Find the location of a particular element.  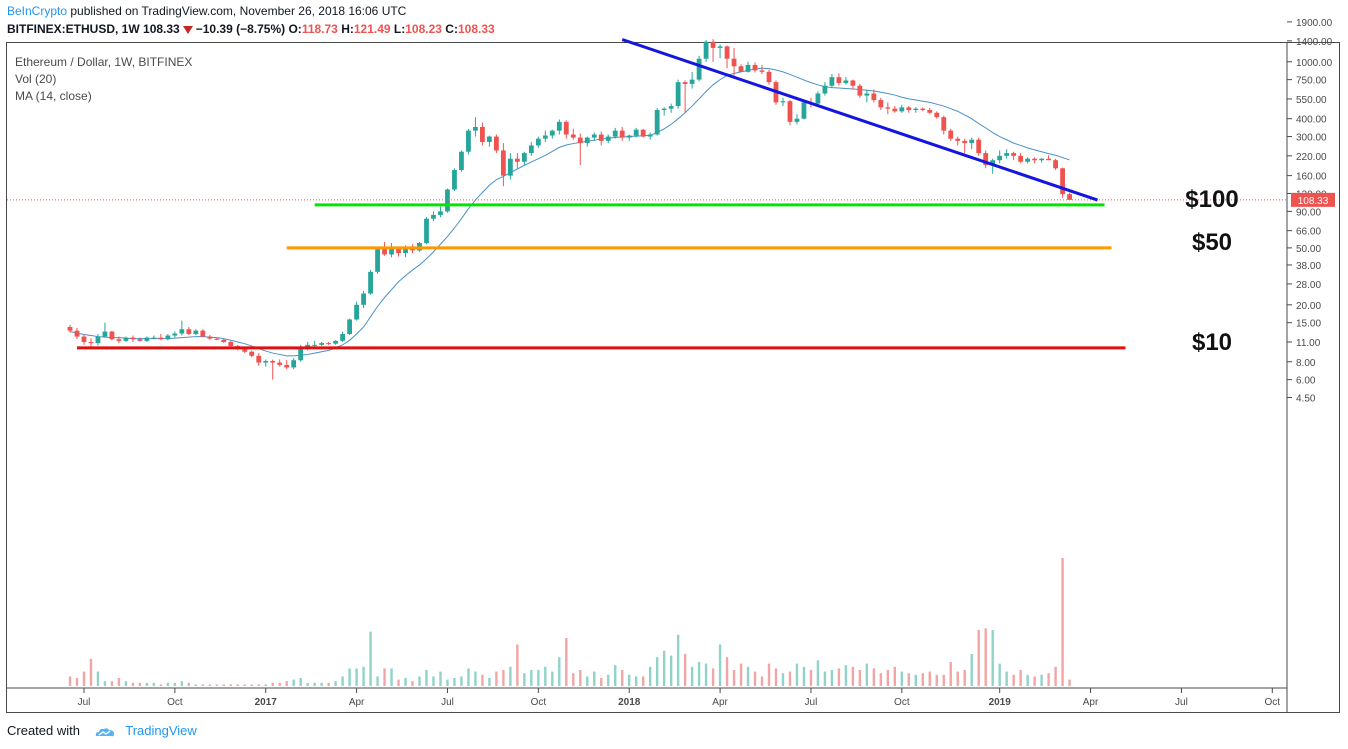

y-tick-label: 8.00 is located at coordinates (1306, 363).